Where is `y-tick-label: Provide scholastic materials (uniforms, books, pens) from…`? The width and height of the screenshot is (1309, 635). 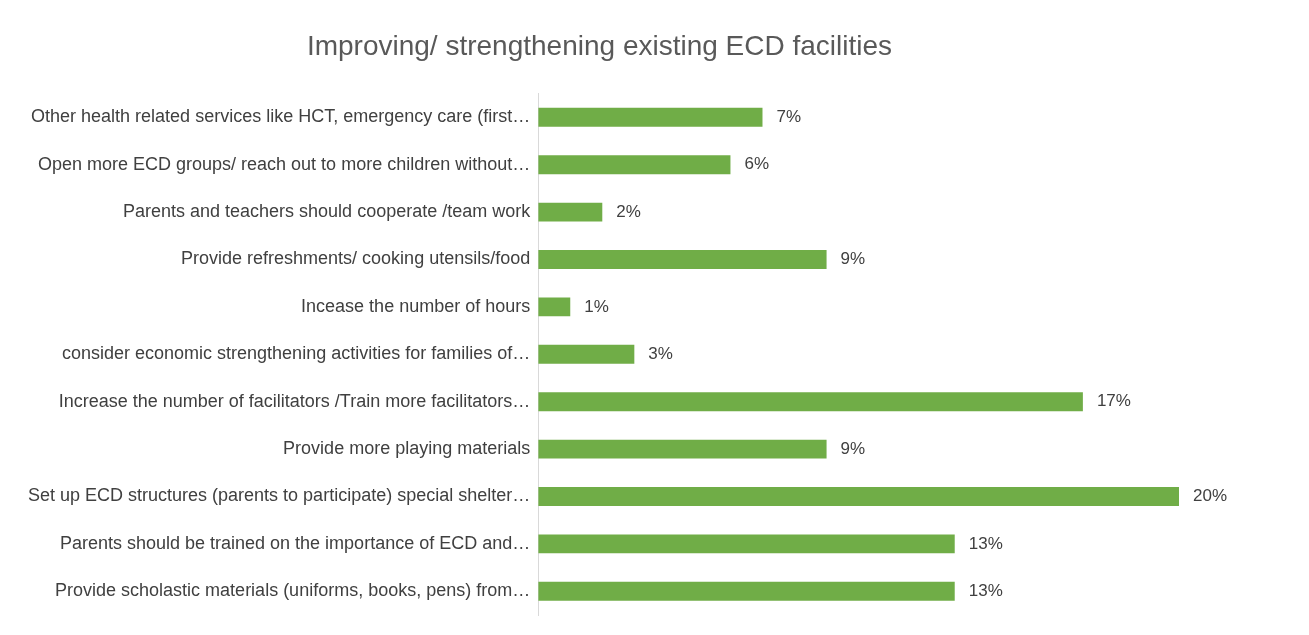 y-tick-label: Provide scholastic materials (uniforms, books, pens) from… is located at coordinates (293, 590).